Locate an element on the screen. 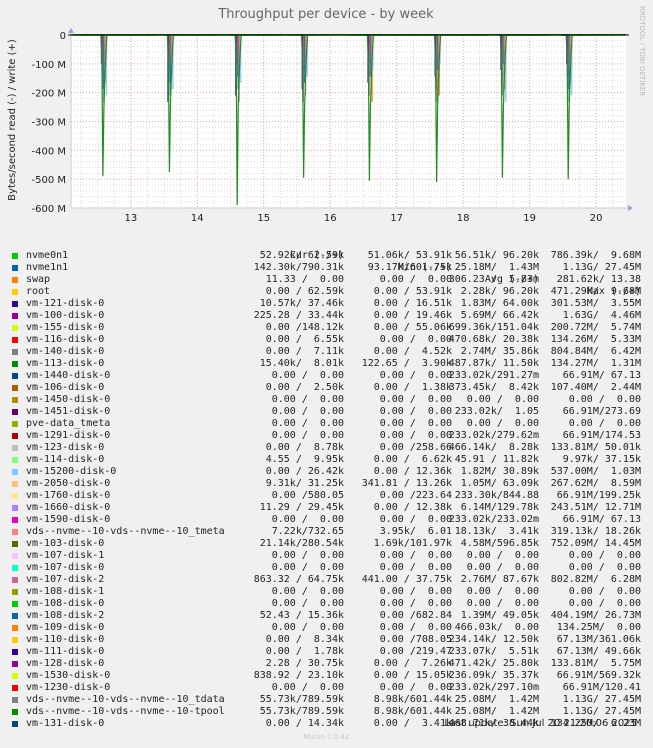 This screenshot has height=748, width=653. legend-min: 3.95k/ 6.01 is located at coordinates (415, 531).